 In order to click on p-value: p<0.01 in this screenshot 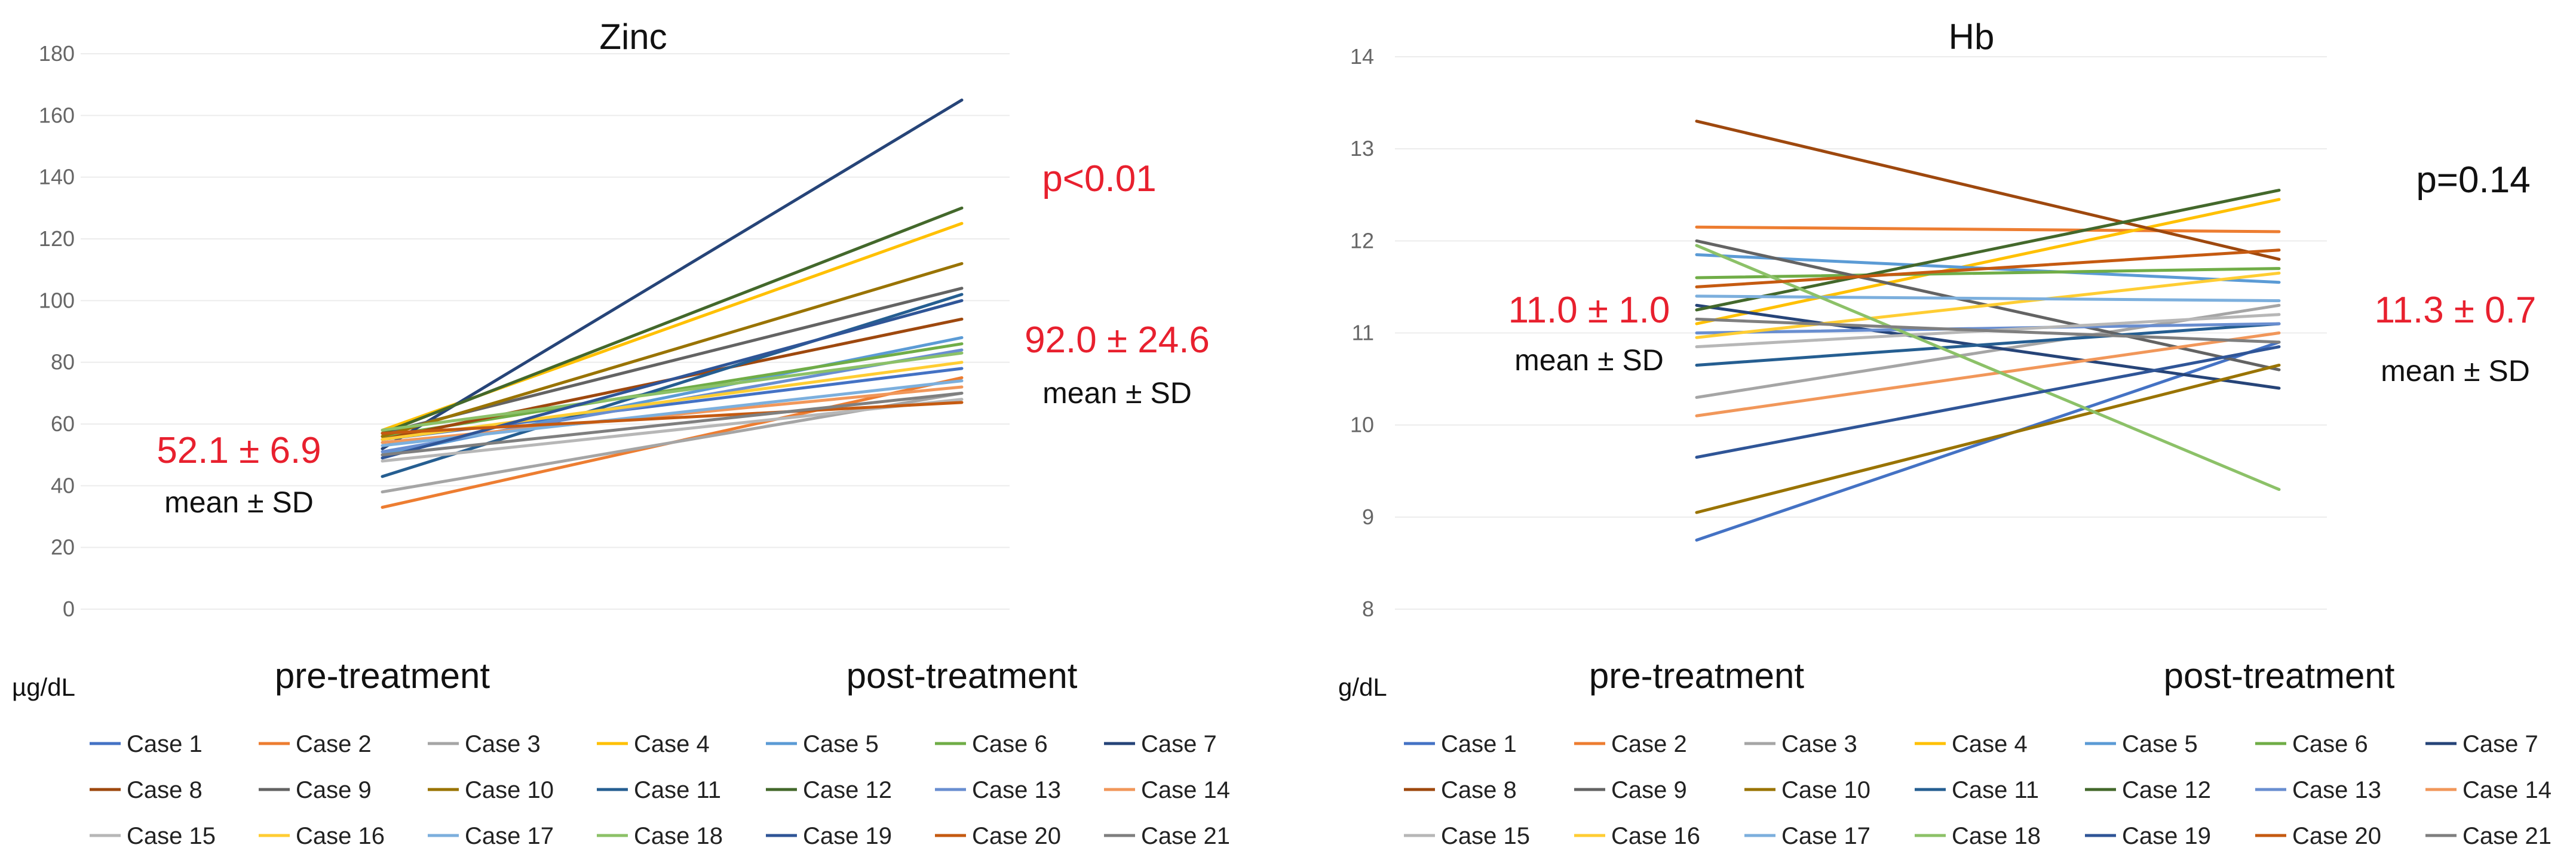, I will do `click(1099, 178)`.